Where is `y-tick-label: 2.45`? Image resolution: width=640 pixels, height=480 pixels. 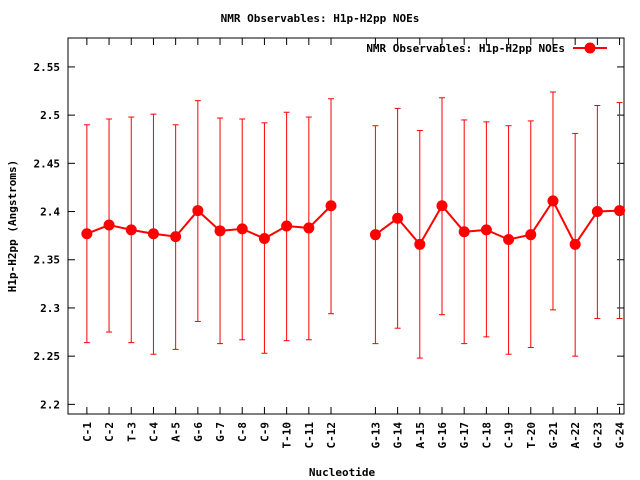 y-tick-label: 2.45 is located at coordinates (47, 163).